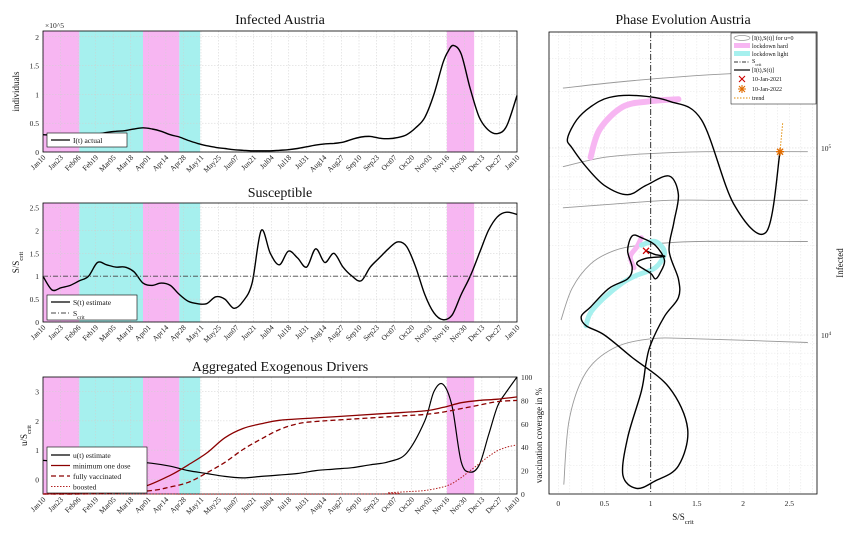 Image resolution: width=860 pixels, height=538 pixels. Describe the element at coordinates (826, 335) in the screenshot. I see `y-tick-label: 10⁴` at that location.